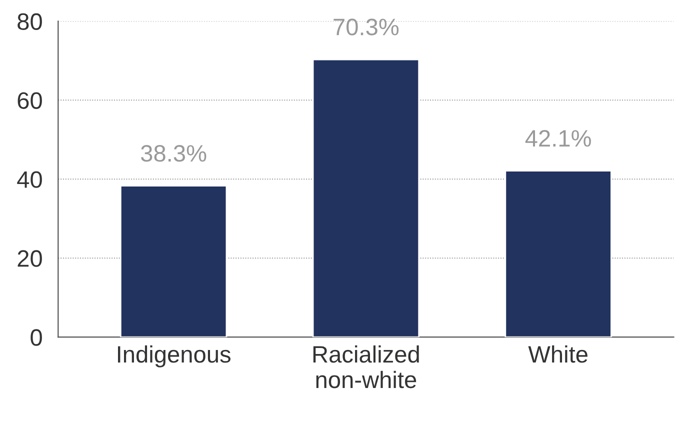  What do you see at coordinates (366, 27) in the screenshot?
I see `data-label: 70.3%` at bounding box center [366, 27].